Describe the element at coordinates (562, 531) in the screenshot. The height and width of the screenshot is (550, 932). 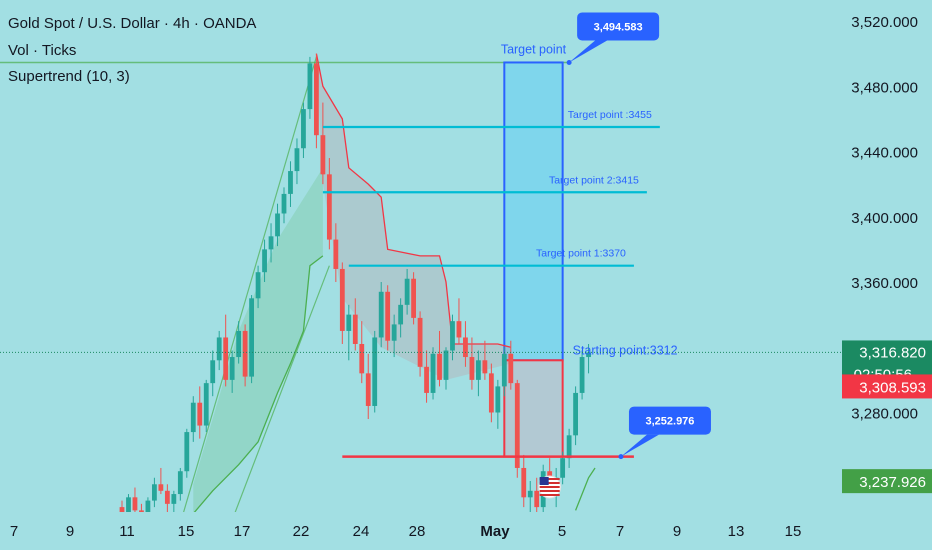
I see `x-tick-label: 5` at that location.